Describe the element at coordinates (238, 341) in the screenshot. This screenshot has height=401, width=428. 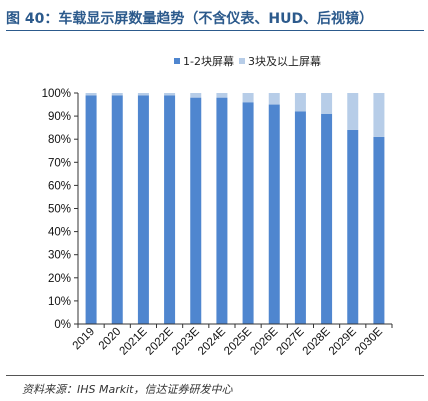
I see `x-tick-label: 2025E` at that location.